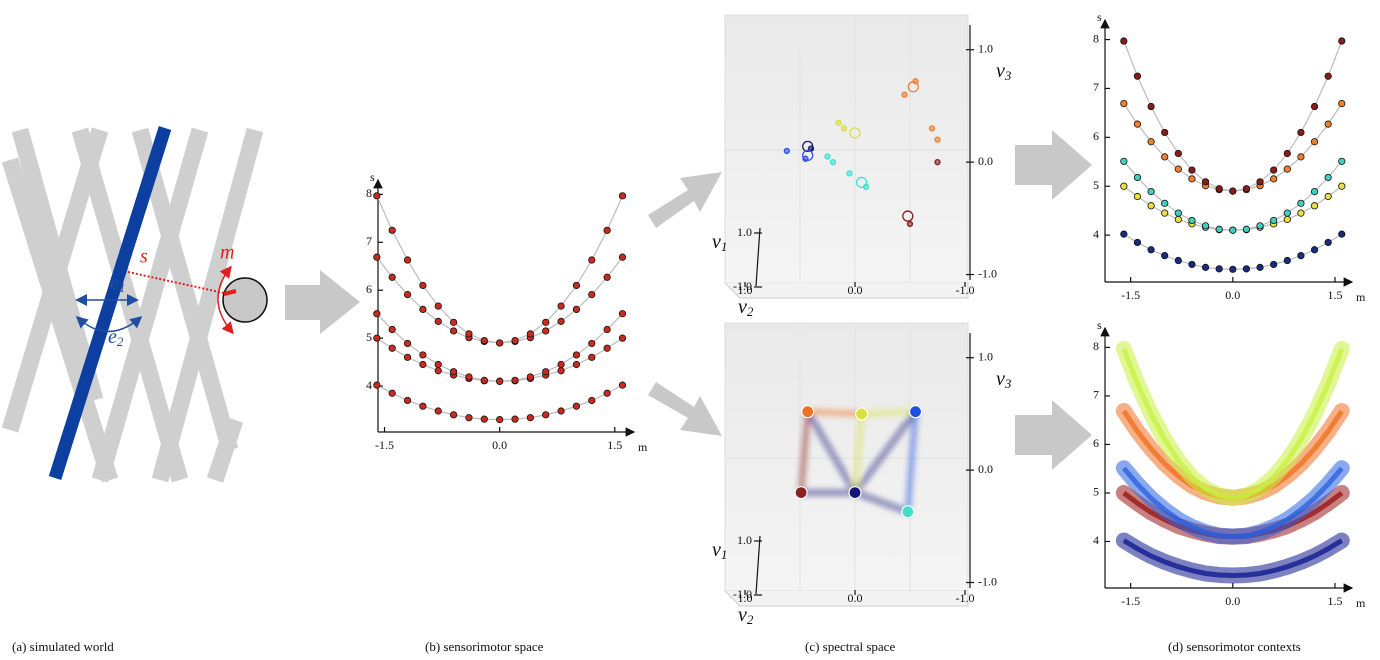  Describe the element at coordinates (750, 619) in the screenshot. I see `x-axis-label-sub: 2` at that location.